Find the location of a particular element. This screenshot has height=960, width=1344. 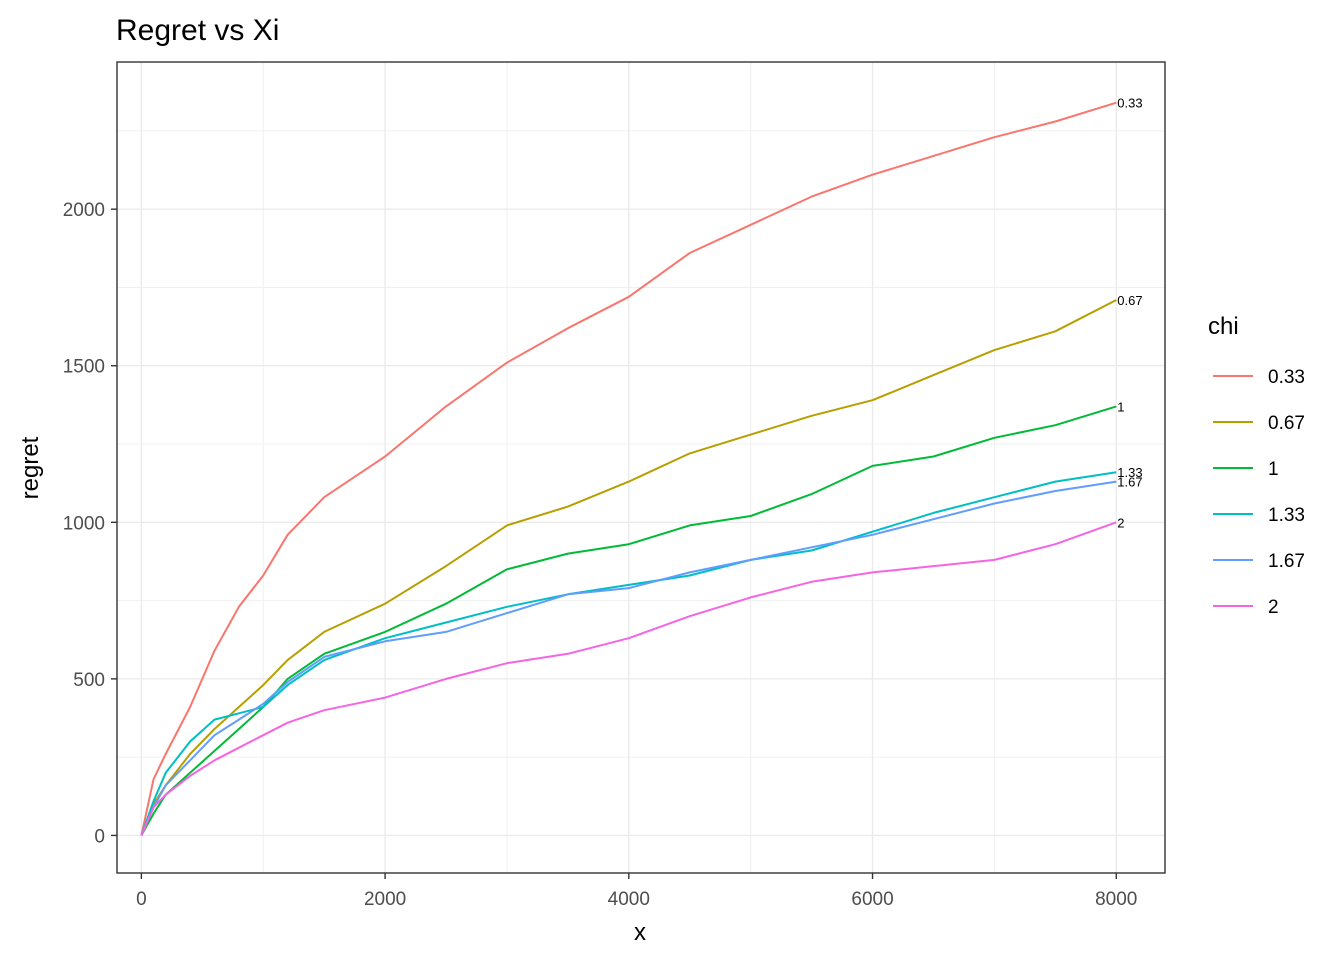

y-tick-label: 500 is located at coordinates (89, 680).